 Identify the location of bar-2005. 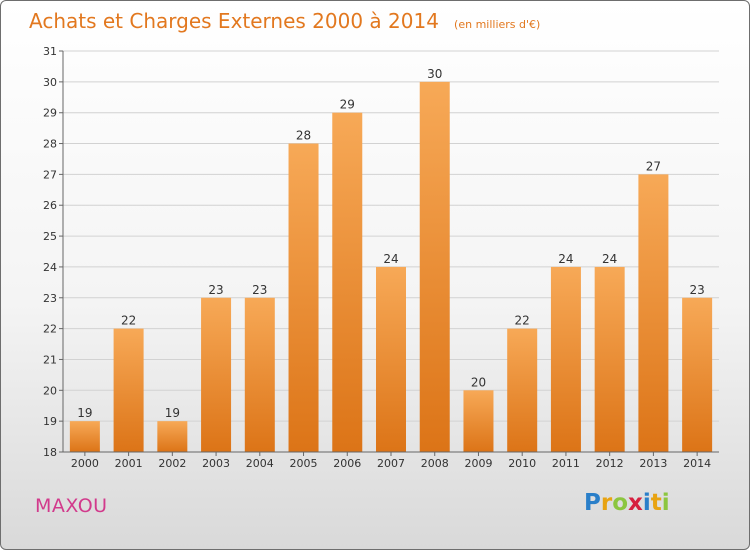
(303, 298).